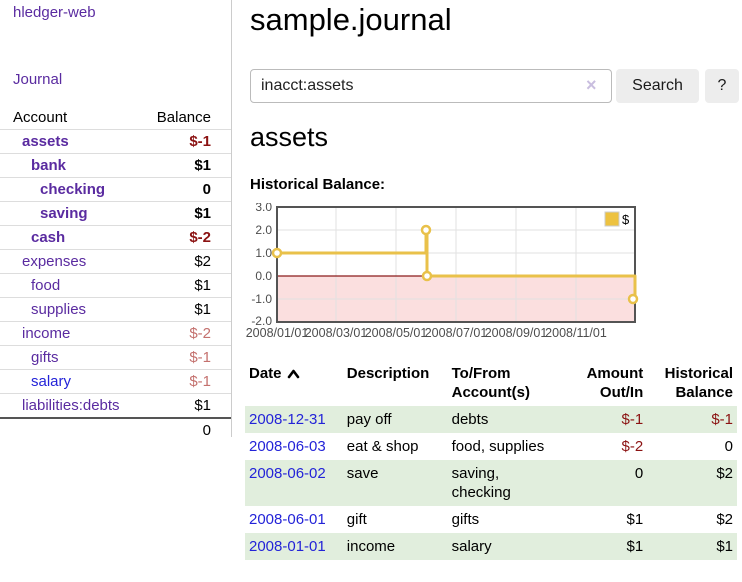 This screenshot has height=582, width=742. Describe the element at coordinates (115, 285) in the screenshot. I see `account-row: food $1` at that location.